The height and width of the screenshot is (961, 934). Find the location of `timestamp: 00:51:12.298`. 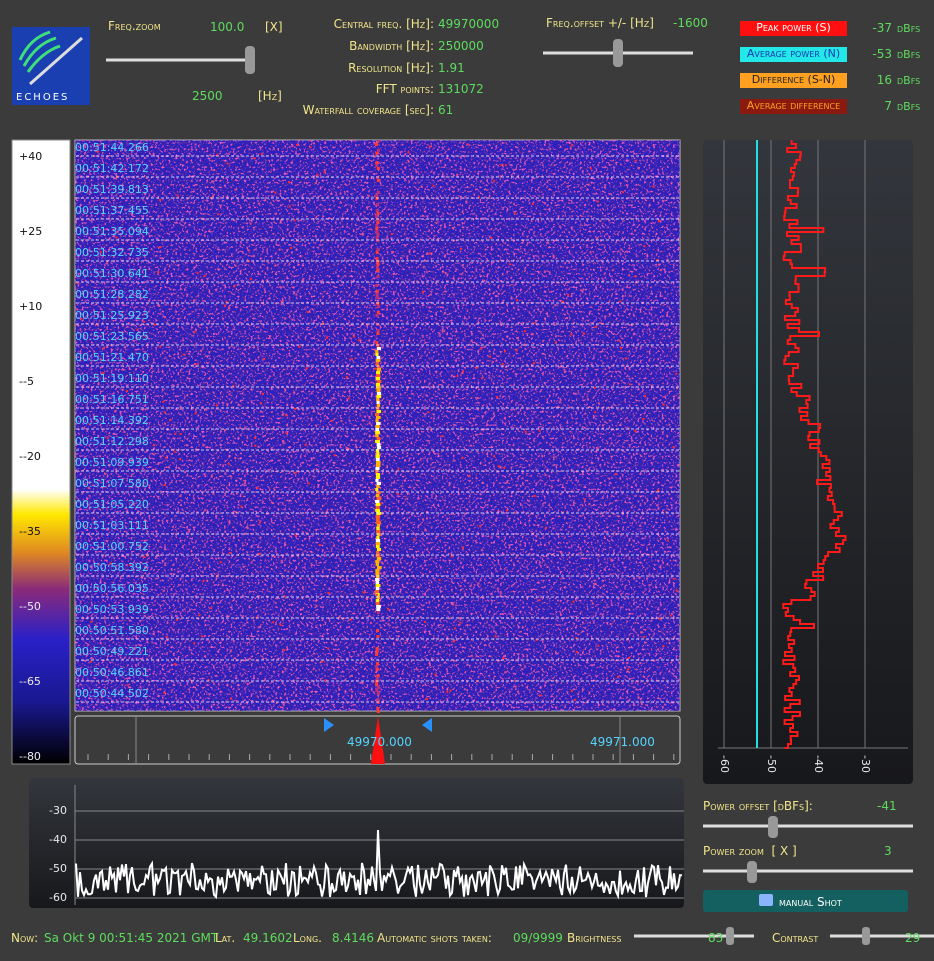

timestamp: 00:51:12.298 is located at coordinates (112, 441).